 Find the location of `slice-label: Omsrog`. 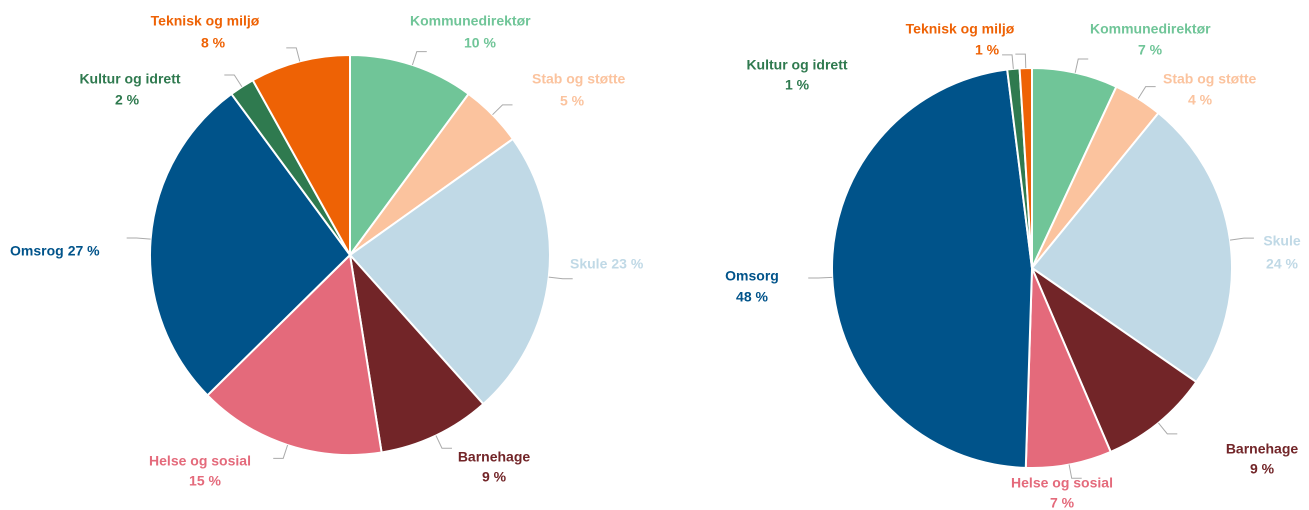

slice-label: Omsrog is located at coordinates (37, 251).